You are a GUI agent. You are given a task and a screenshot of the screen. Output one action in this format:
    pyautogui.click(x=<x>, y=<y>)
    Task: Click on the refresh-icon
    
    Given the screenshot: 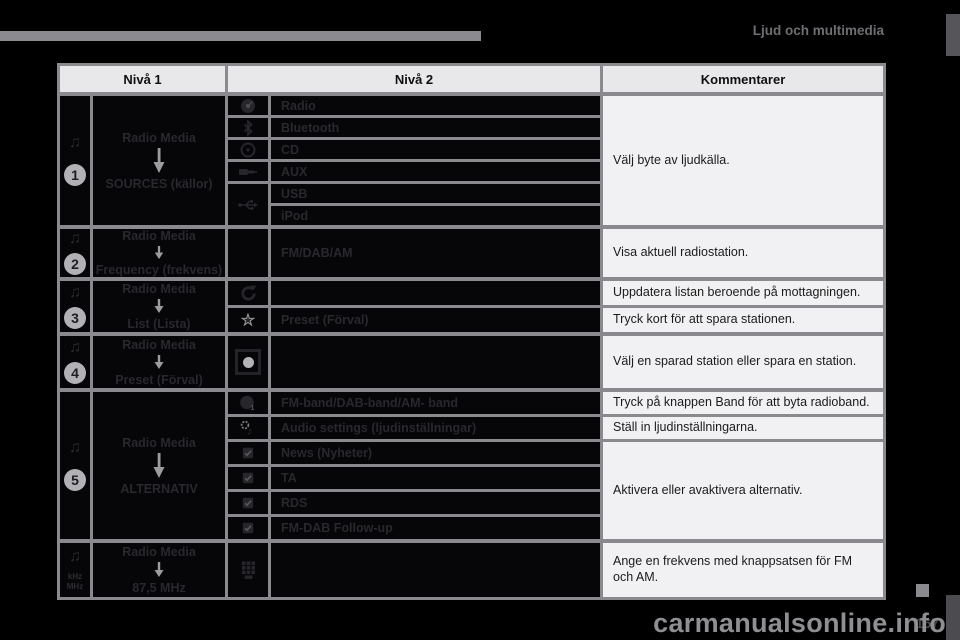 What is the action you would take?
    pyautogui.click(x=248, y=293)
    